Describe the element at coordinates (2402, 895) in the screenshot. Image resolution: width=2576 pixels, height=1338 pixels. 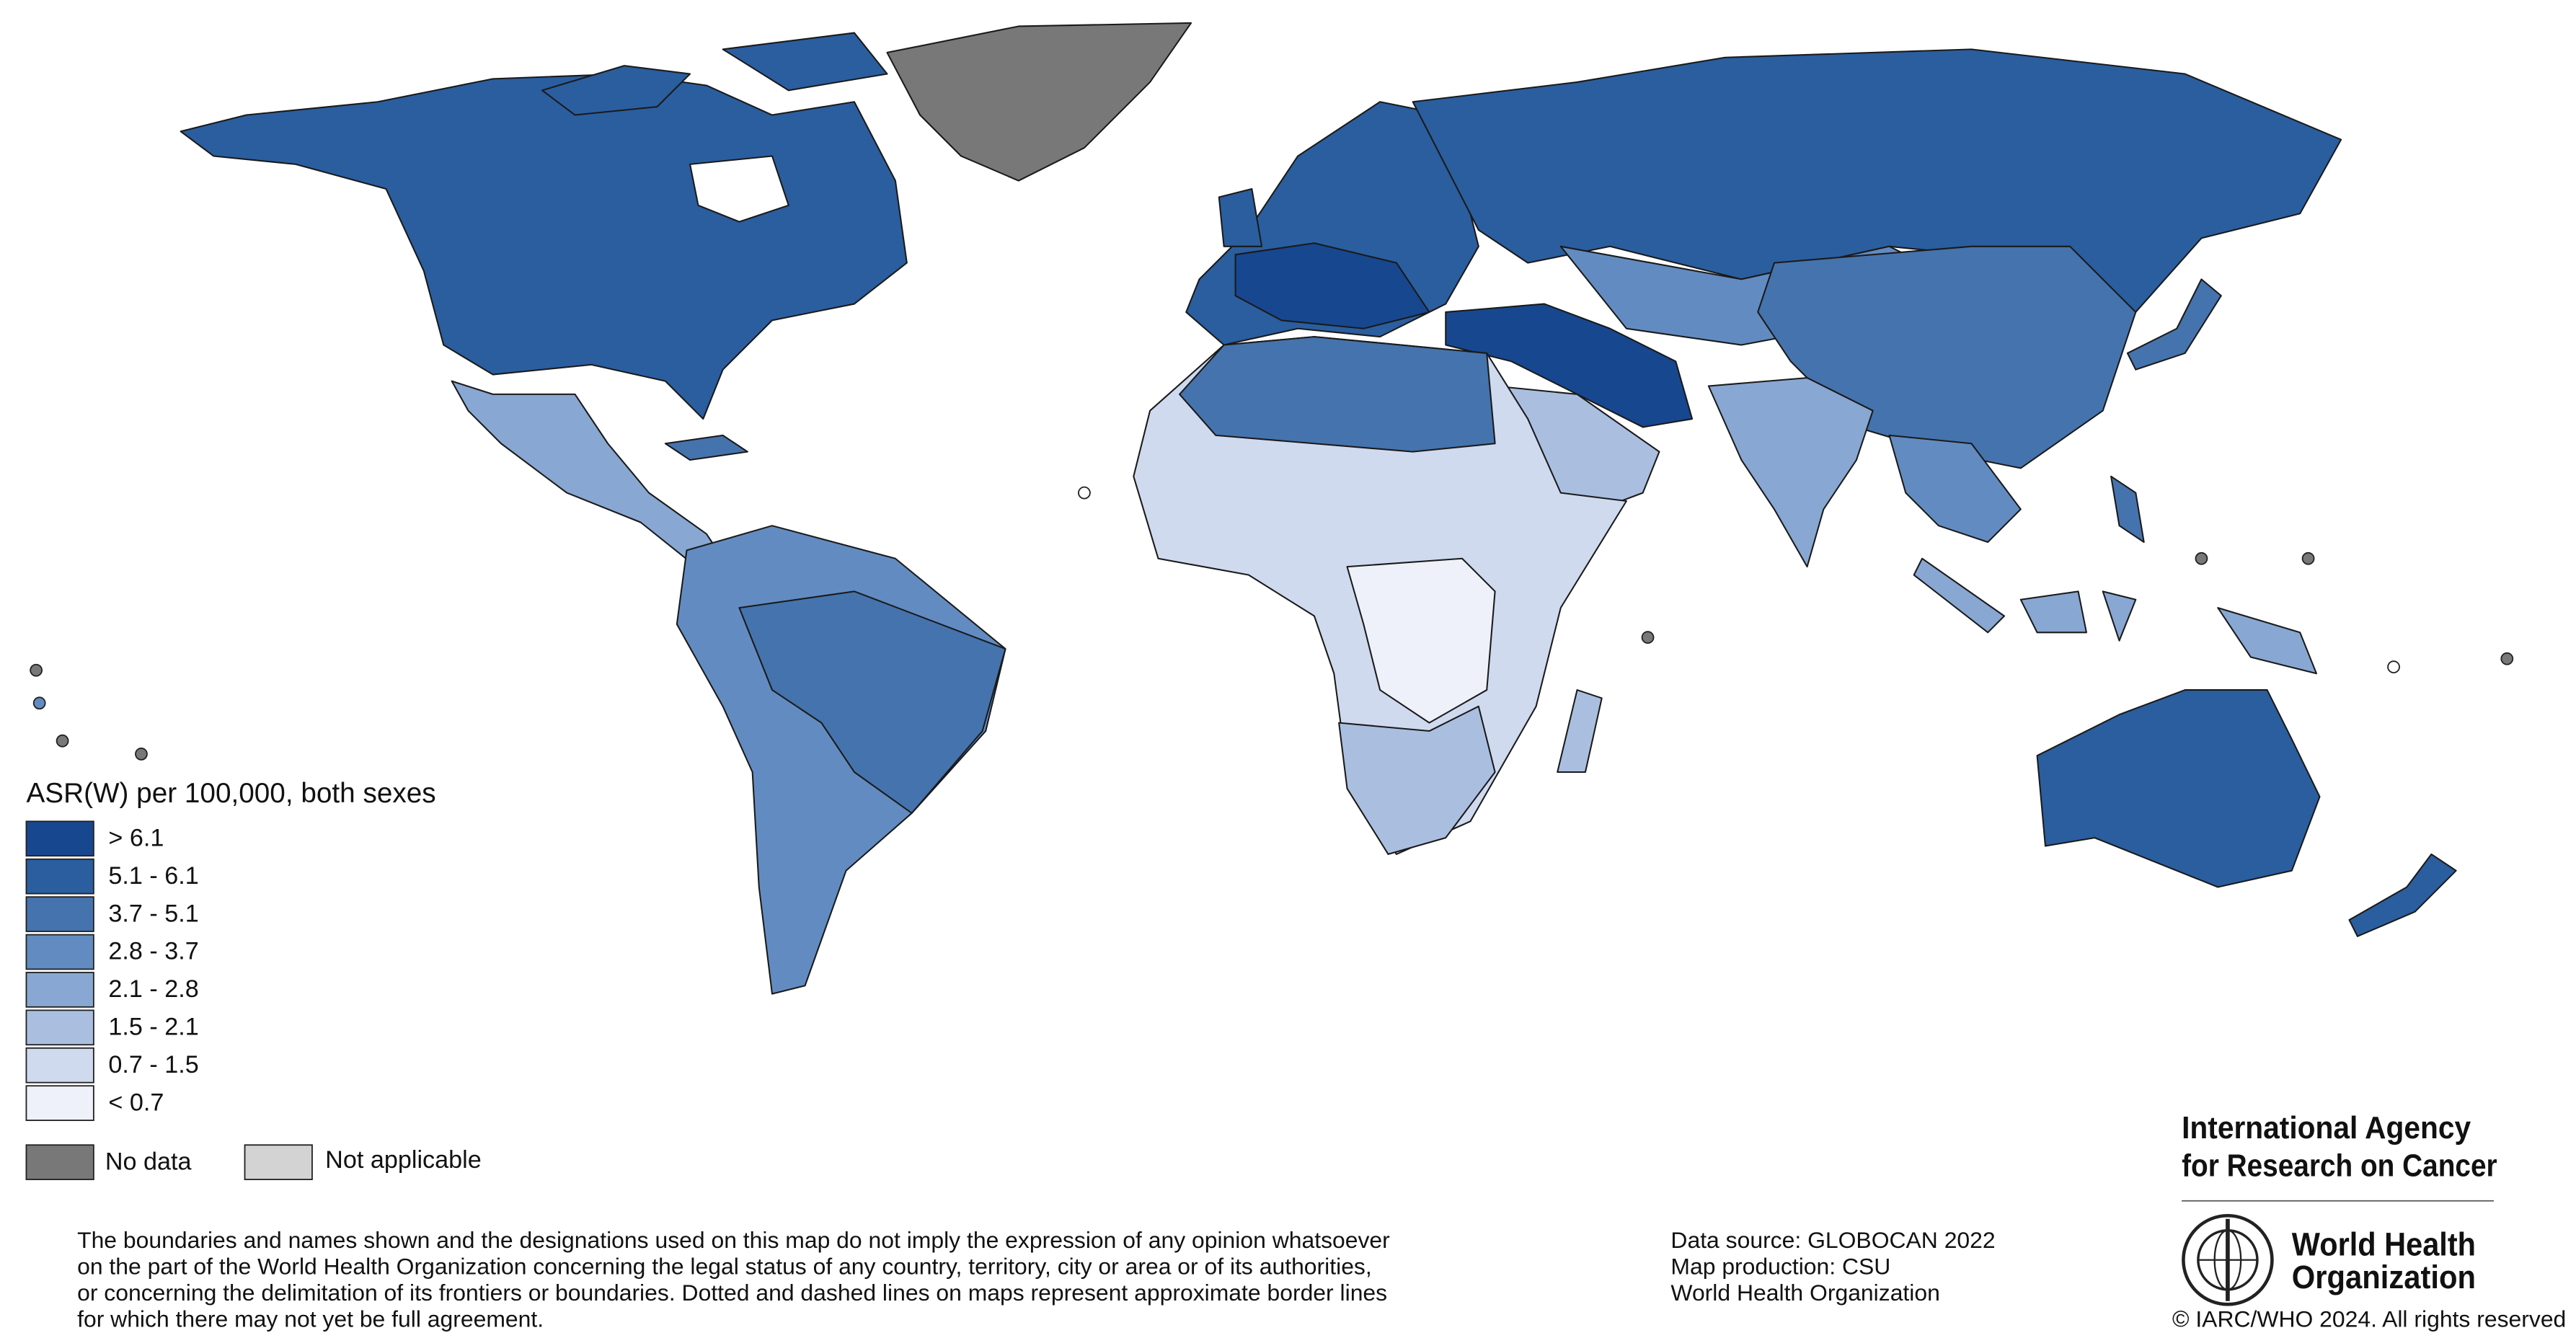
I see `new-zealand` at that location.